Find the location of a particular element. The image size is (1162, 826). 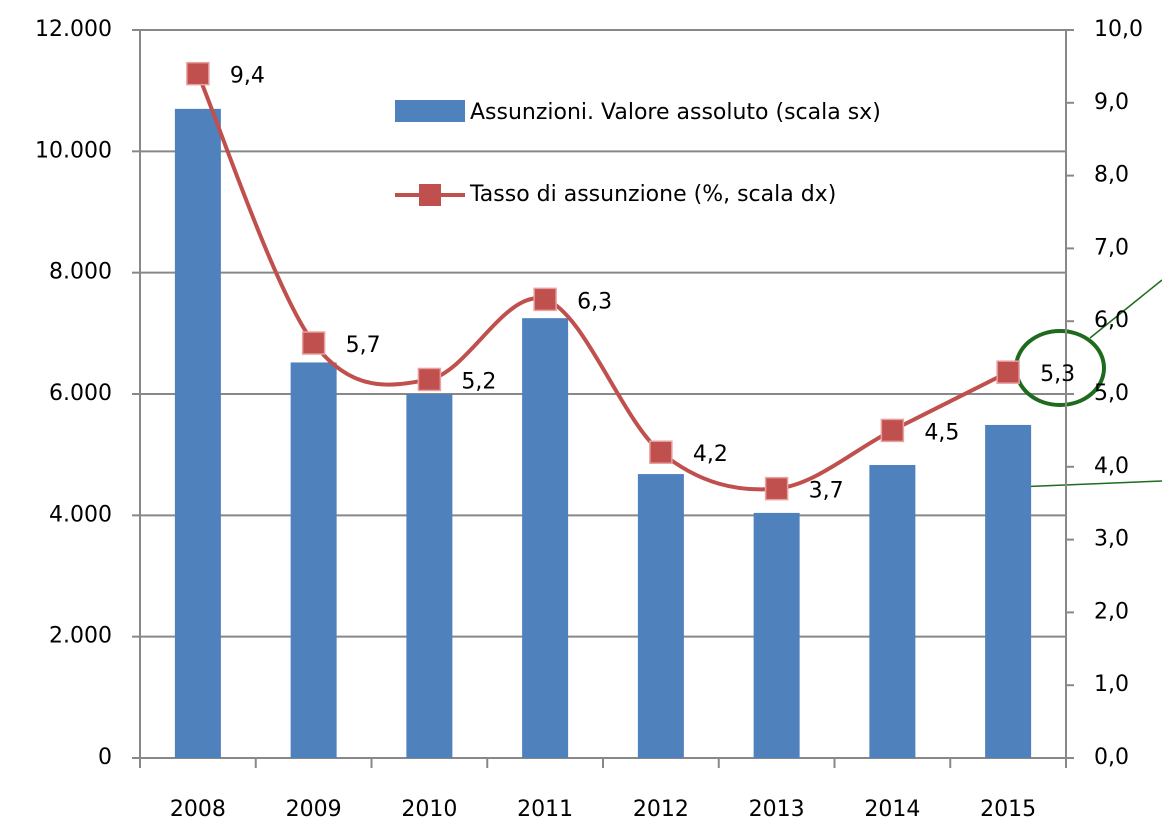

y-tick-label: 2.000 is located at coordinates (80, 636).